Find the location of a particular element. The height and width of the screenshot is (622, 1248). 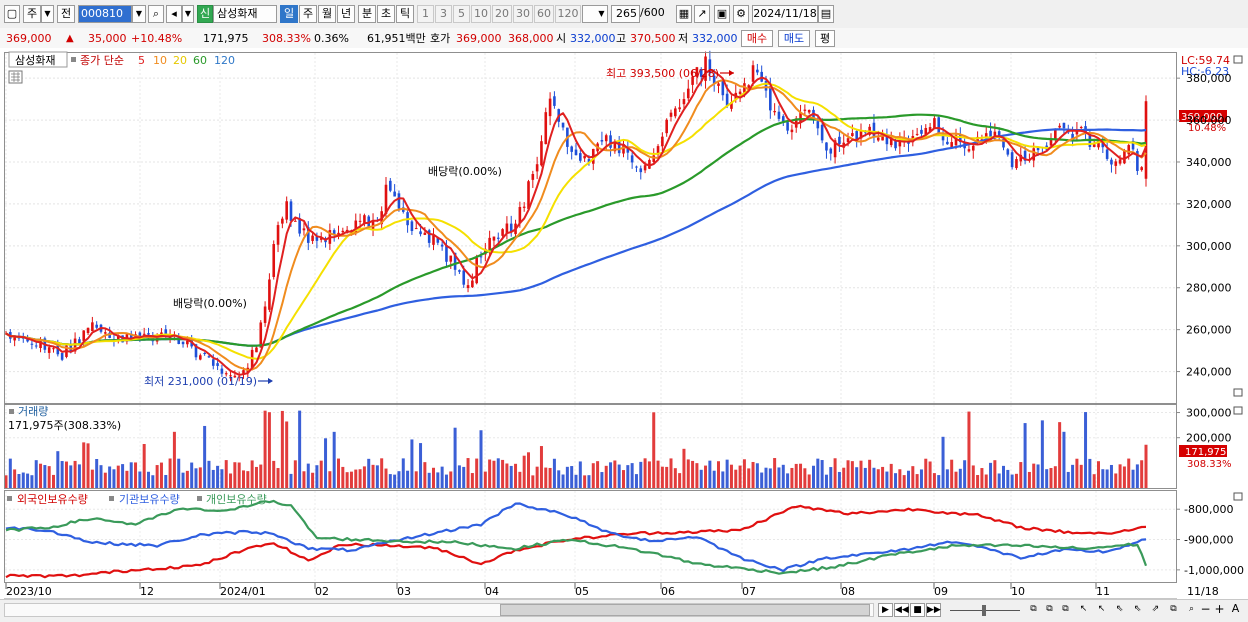

price-axis-label: 360,000 is located at coordinates (1209, 120).